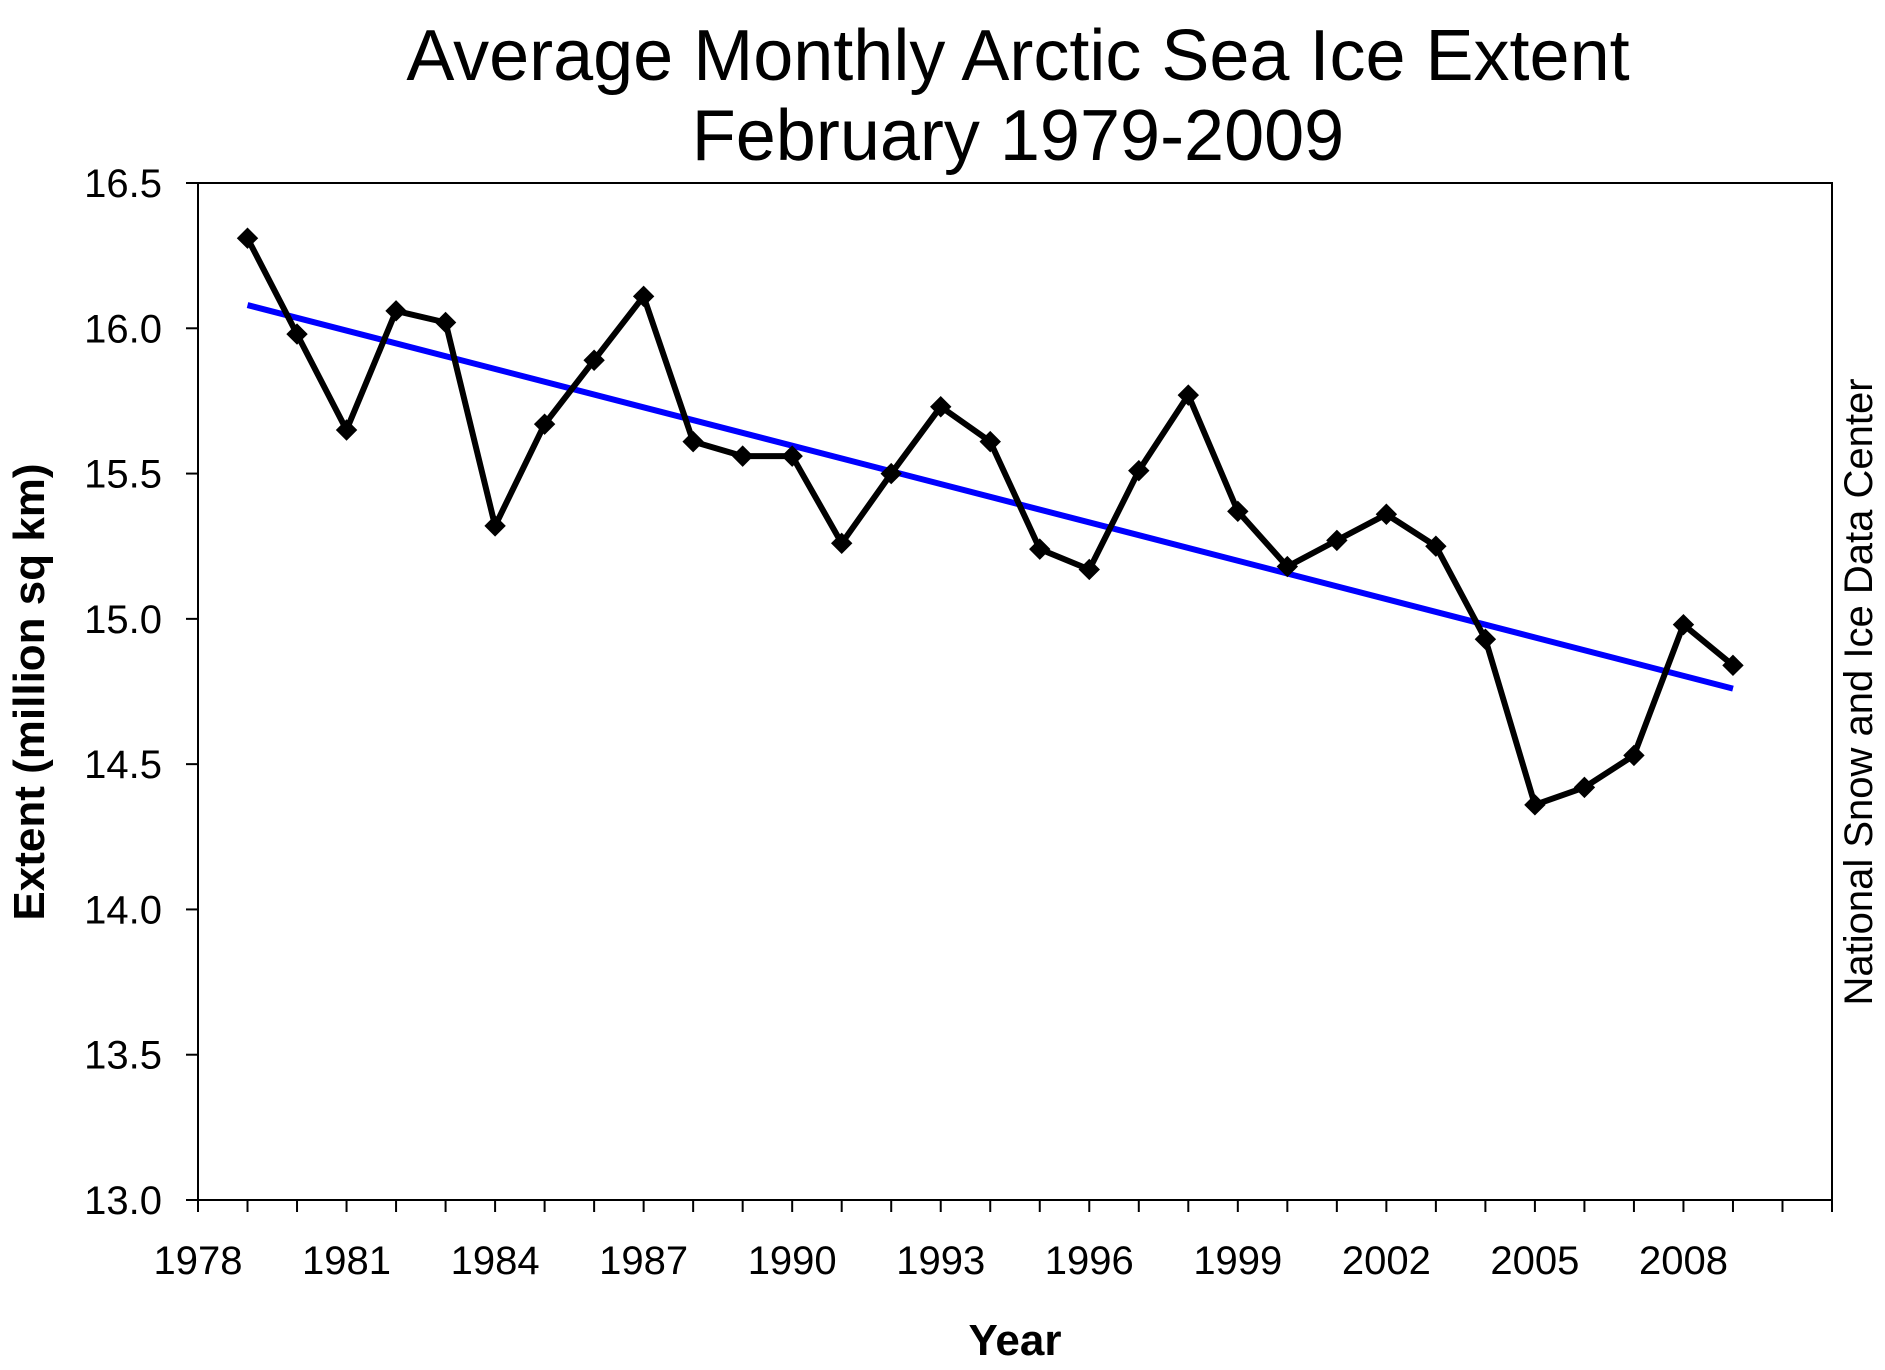 The height and width of the screenshot is (1370, 1885). What do you see at coordinates (1859, 691) in the screenshot?
I see `credit-label: National Snow and Ice Data Center` at bounding box center [1859, 691].